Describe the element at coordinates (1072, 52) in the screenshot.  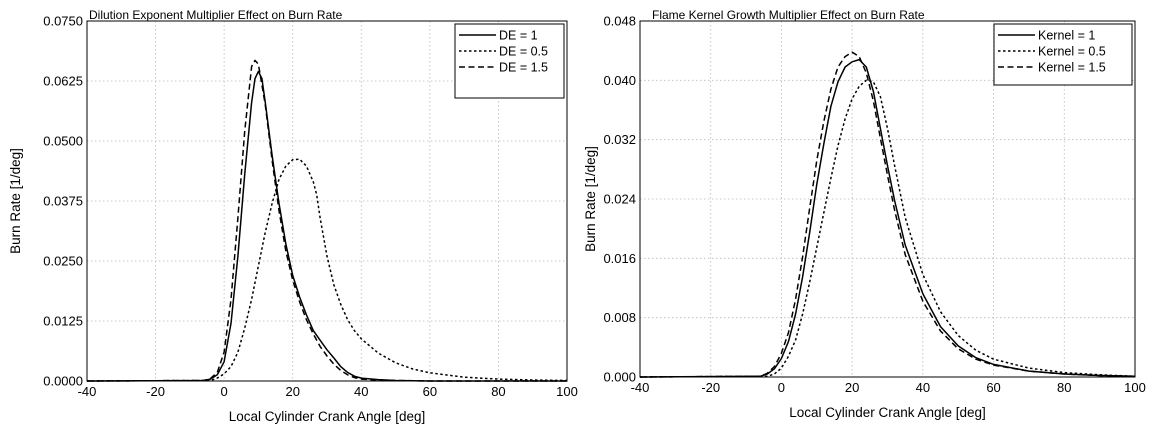
I see `legend-label: Kernel = 0.5` at that location.